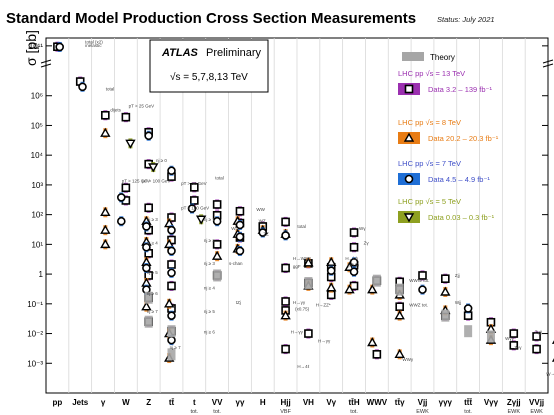  What do you see at coordinates (457, 275) in the screenshot?
I see `annotation-label: Zjj` at bounding box center [457, 275].